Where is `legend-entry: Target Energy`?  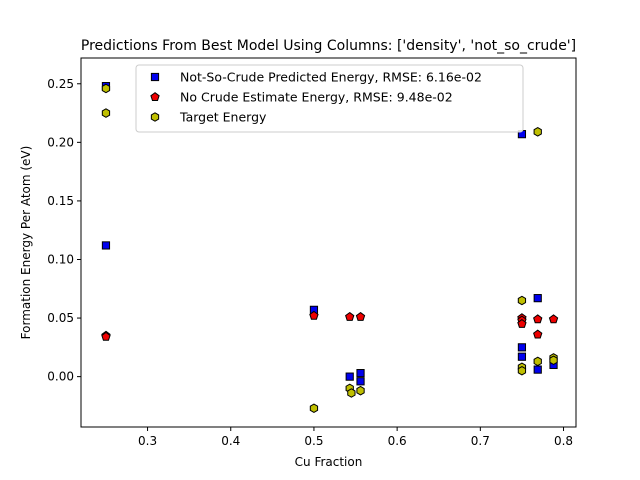 legend-entry: Target Energy is located at coordinates (223, 117).